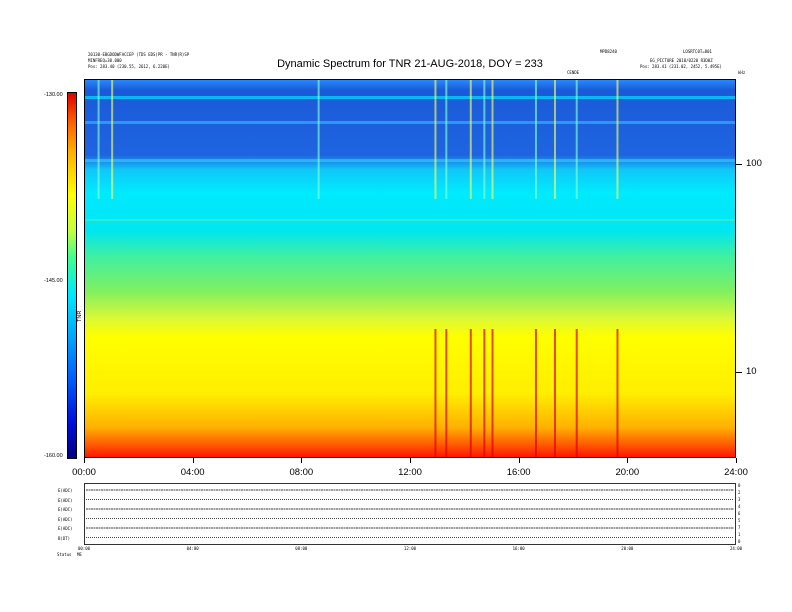 The image size is (792, 612). I want to click on footer-value: ME, so click(79, 554).